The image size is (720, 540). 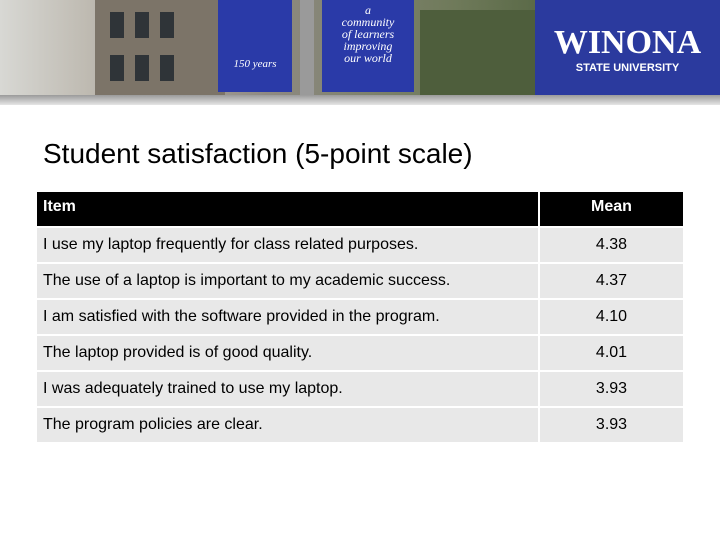 I want to click on logo-text: WINONA, so click(x=627, y=42).